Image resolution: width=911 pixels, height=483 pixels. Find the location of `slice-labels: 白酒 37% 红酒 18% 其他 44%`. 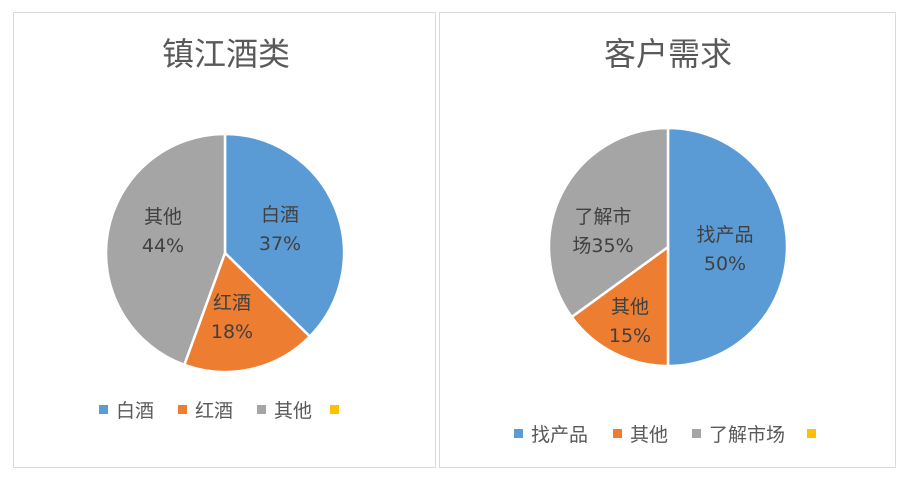

slice-labels: 白酒 37% 红酒 18% 其他 44% is located at coordinates (221, 273).